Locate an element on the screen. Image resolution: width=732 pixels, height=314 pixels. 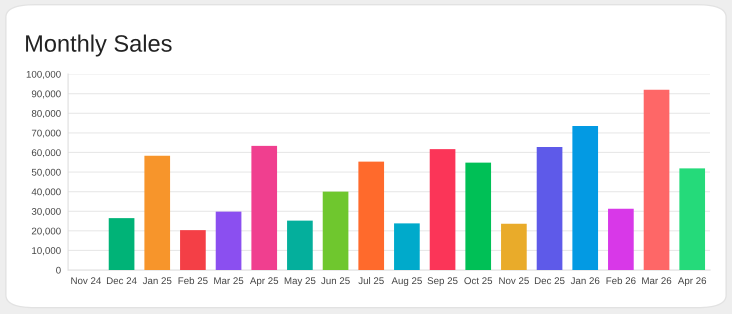
y-tick-label: 20,000 is located at coordinates (46, 232).